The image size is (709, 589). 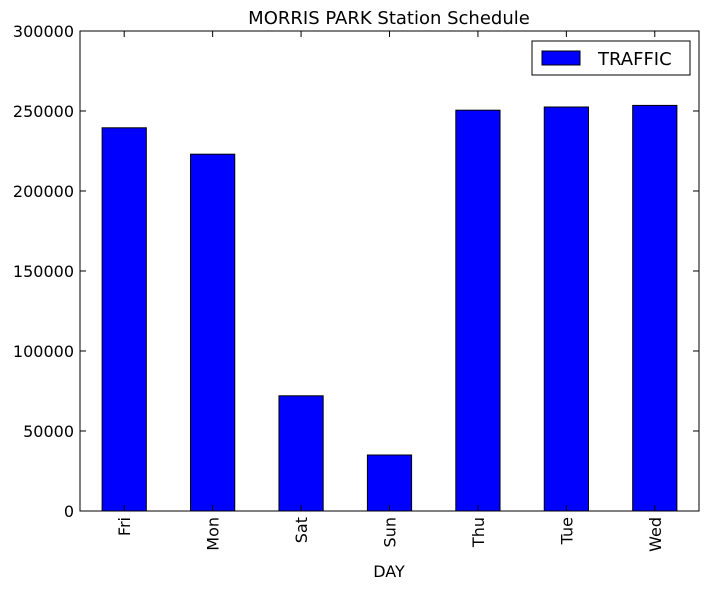 What do you see at coordinates (43, 351) in the screenshot?
I see `y-tick-label: 100000` at bounding box center [43, 351].